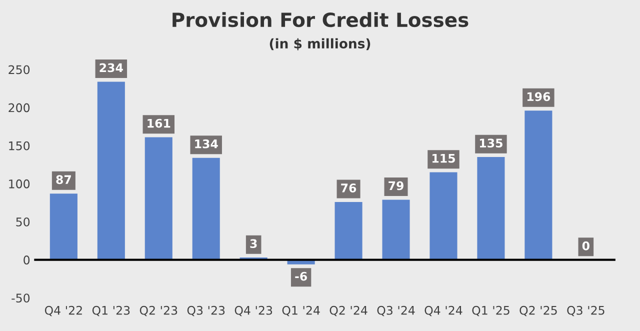 This screenshot has width=640, height=331. Describe the element at coordinates (585, 311) in the screenshot. I see `x-tick-label: Q3 '25` at that location.